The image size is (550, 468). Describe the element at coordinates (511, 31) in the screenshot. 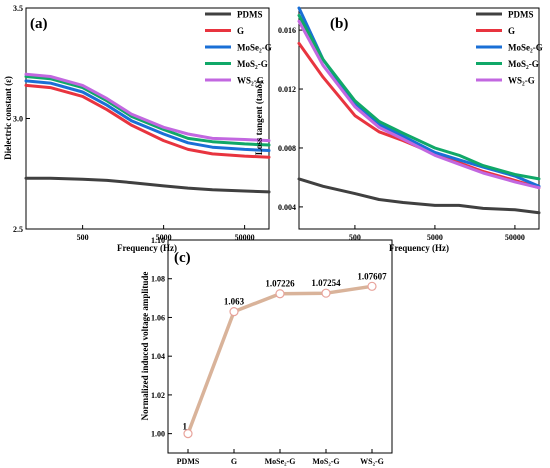

I see `b-legend-label: G` at that location.